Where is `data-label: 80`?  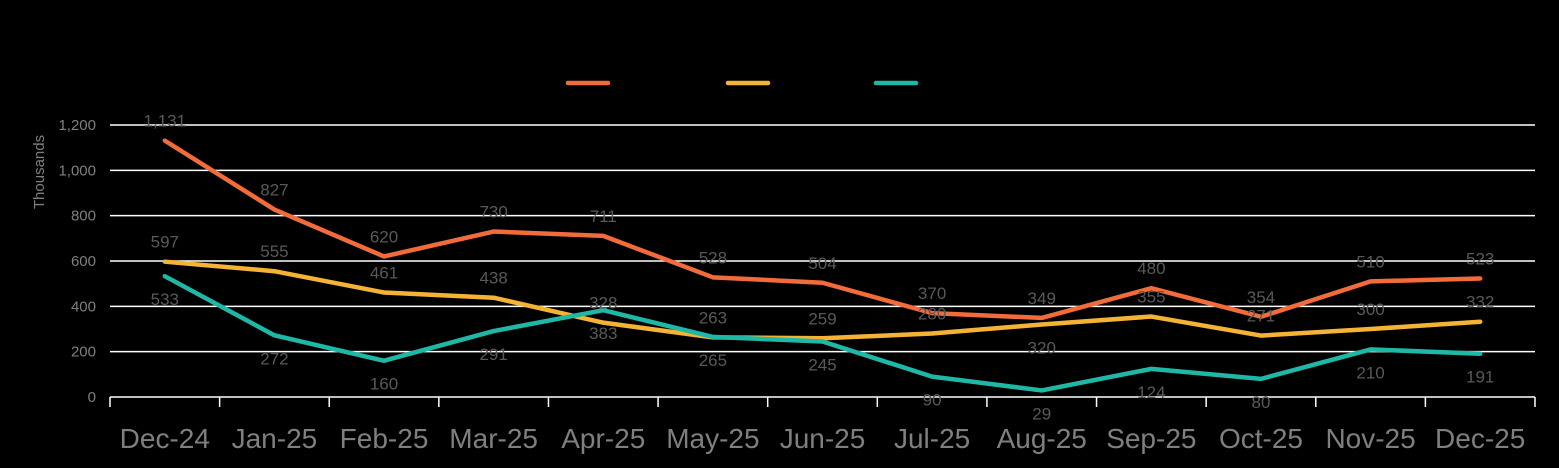
data-label: 80 is located at coordinates (1261, 402).